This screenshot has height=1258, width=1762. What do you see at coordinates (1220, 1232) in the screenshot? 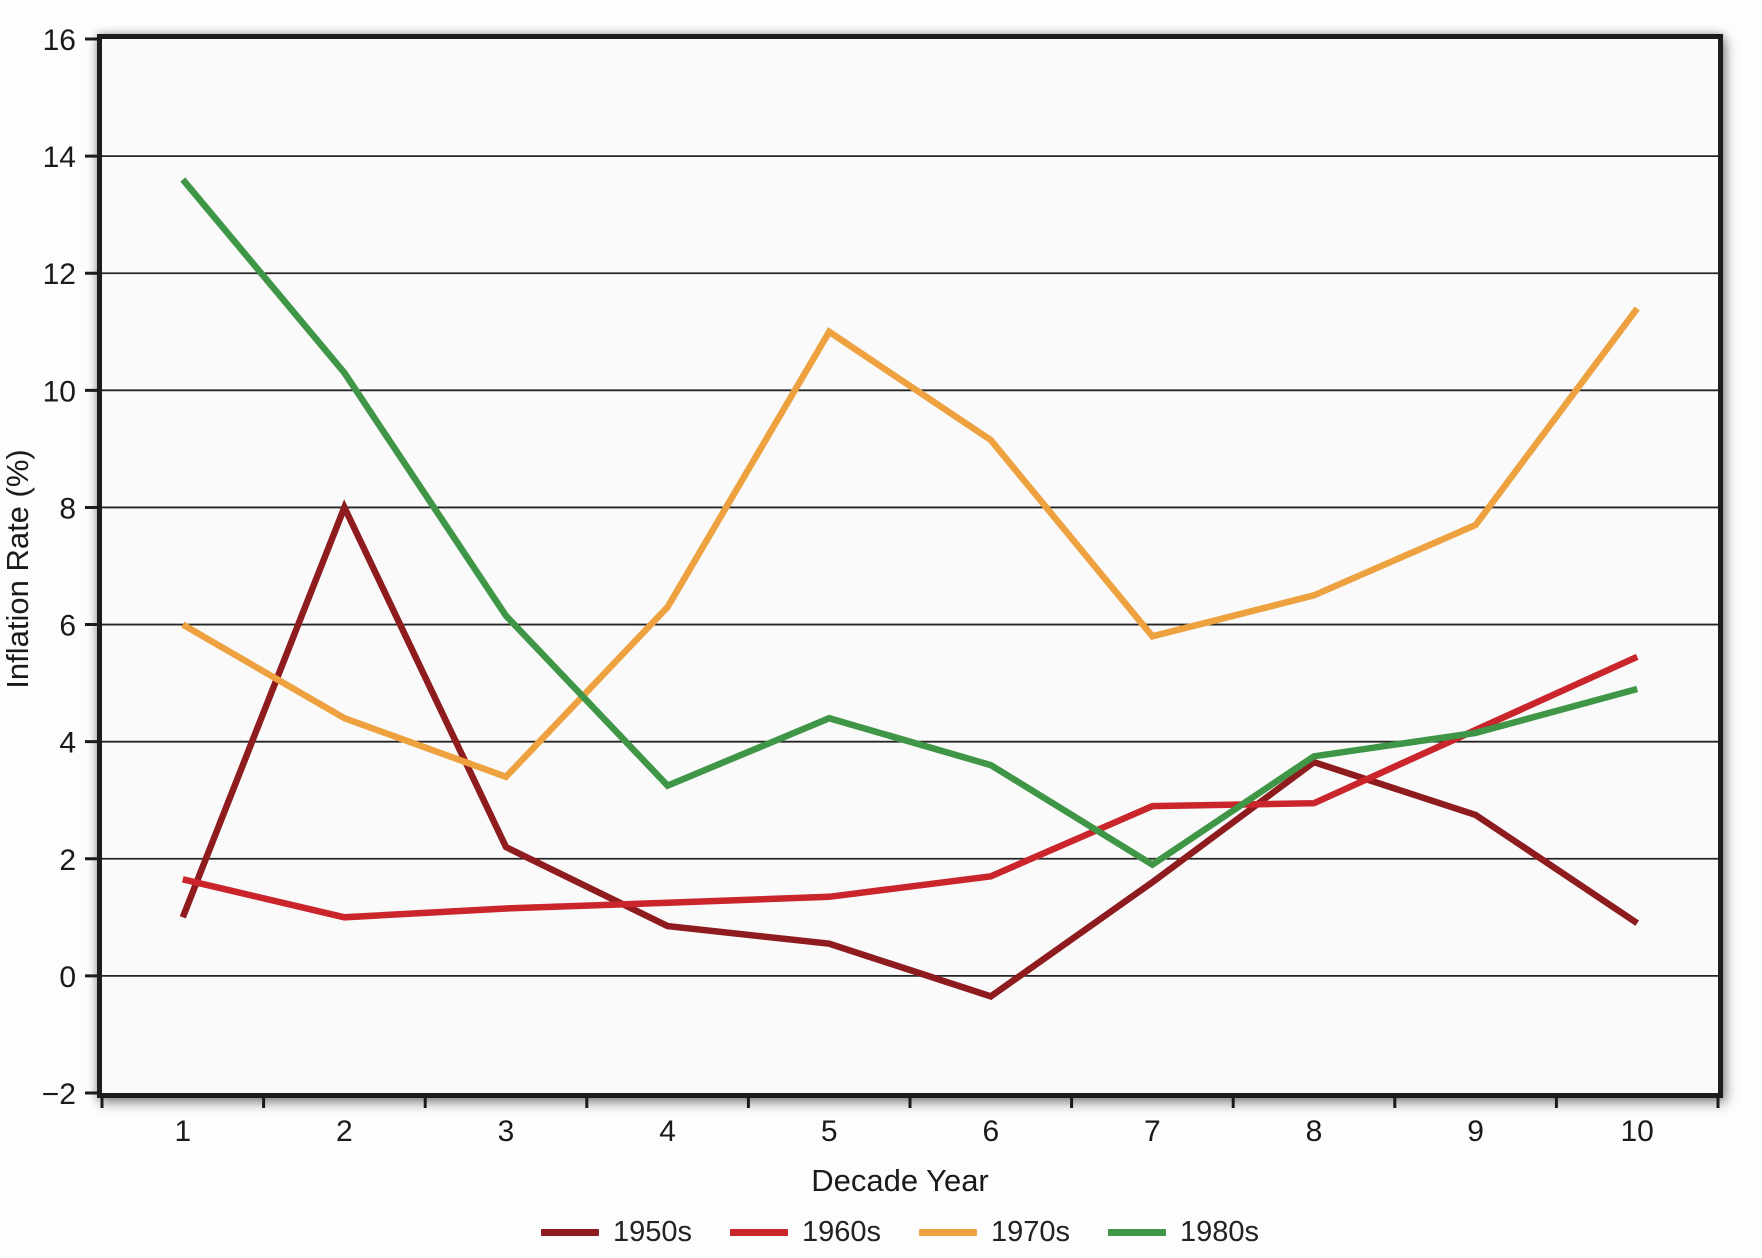
I see `legend-label-1980s: 1980s` at bounding box center [1220, 1232].